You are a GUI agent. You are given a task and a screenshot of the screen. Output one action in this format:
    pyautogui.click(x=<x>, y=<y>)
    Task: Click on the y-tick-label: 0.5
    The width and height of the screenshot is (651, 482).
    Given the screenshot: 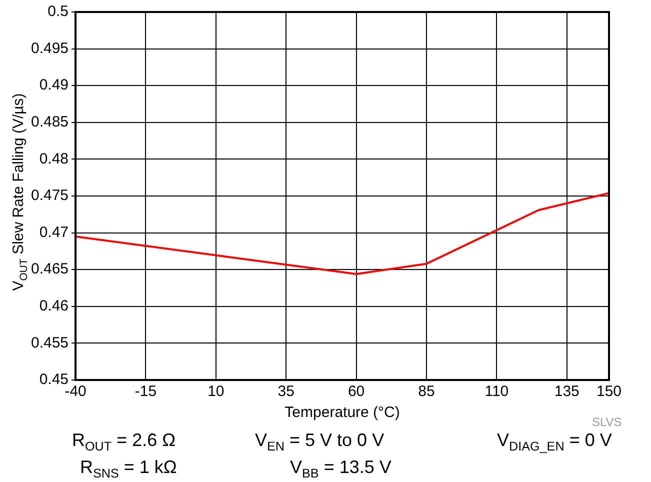 What is the action you would take?
    pyautogui.click(x=58, y=11)
    